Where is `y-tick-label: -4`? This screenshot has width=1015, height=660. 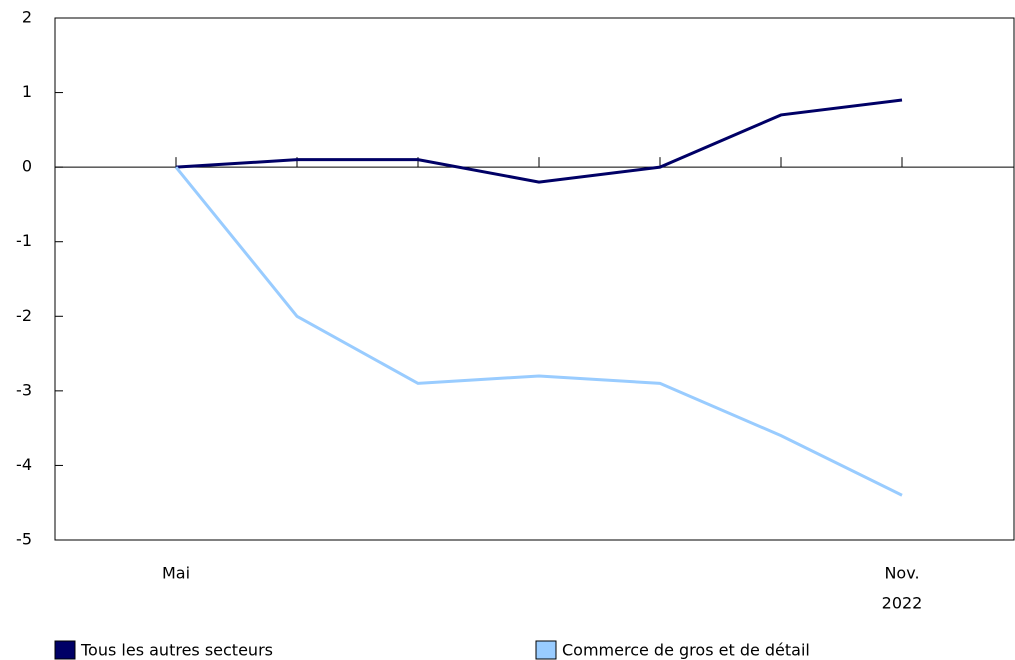
y-tick-label: -4 is located at coordinates (24, 464).